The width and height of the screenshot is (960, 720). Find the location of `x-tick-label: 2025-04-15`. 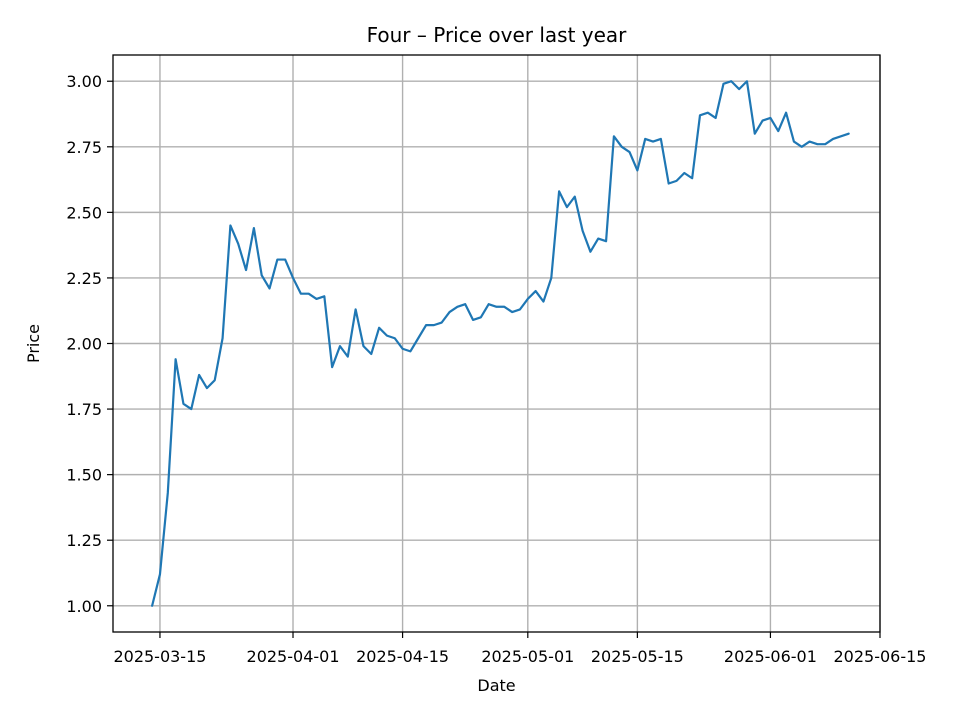

x-tick-label: 2025-04-15 is located at coordinates (402, 656).